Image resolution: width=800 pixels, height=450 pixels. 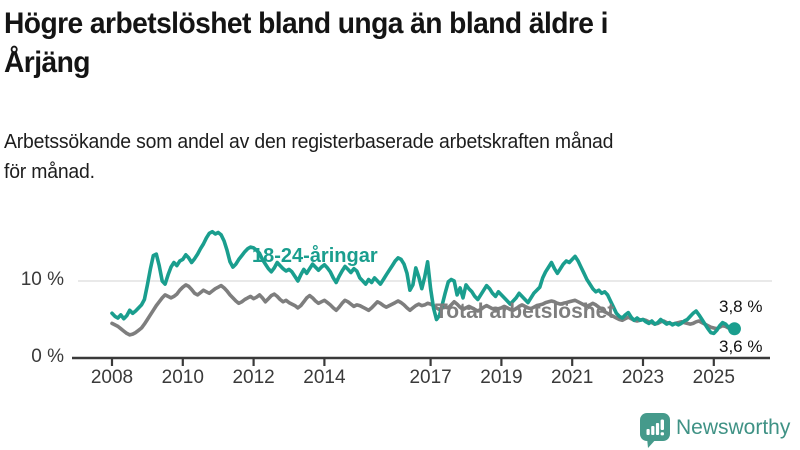 I want to click on chart-subtitle-line2: för månad., so click(x=49, y=172).